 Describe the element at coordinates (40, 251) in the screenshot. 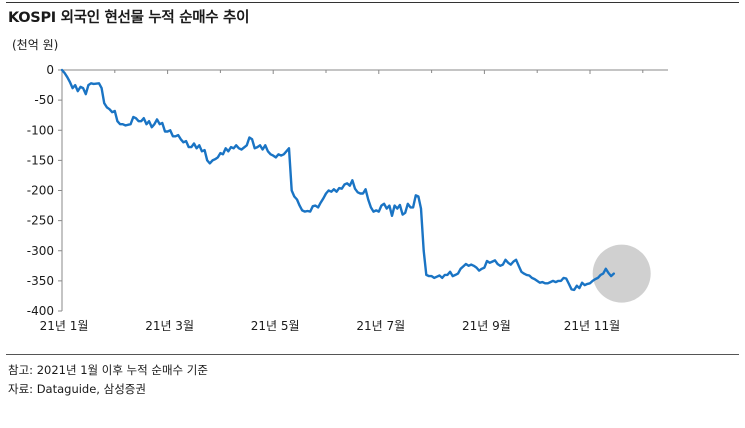

I see `y-tick-label: -300` at that location.